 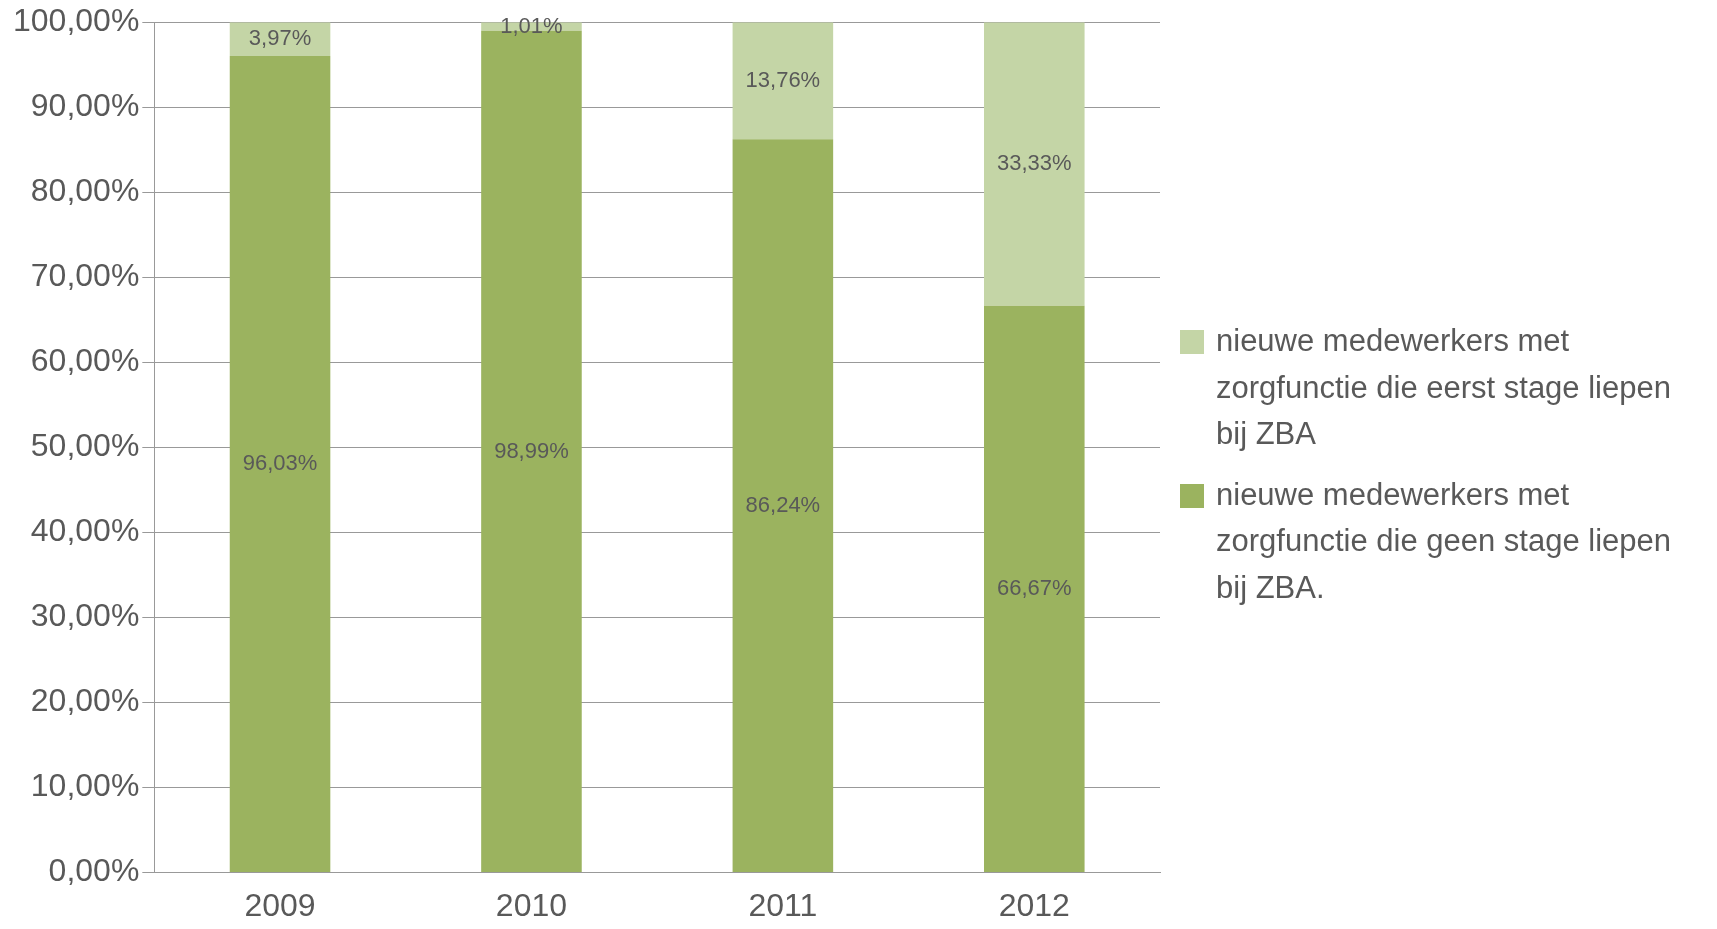 I want to click on legend-label: nieuwe medewerkers met zorgfunctie die eerst stage liepen bij ZBA, so click(x=1444, y=387).